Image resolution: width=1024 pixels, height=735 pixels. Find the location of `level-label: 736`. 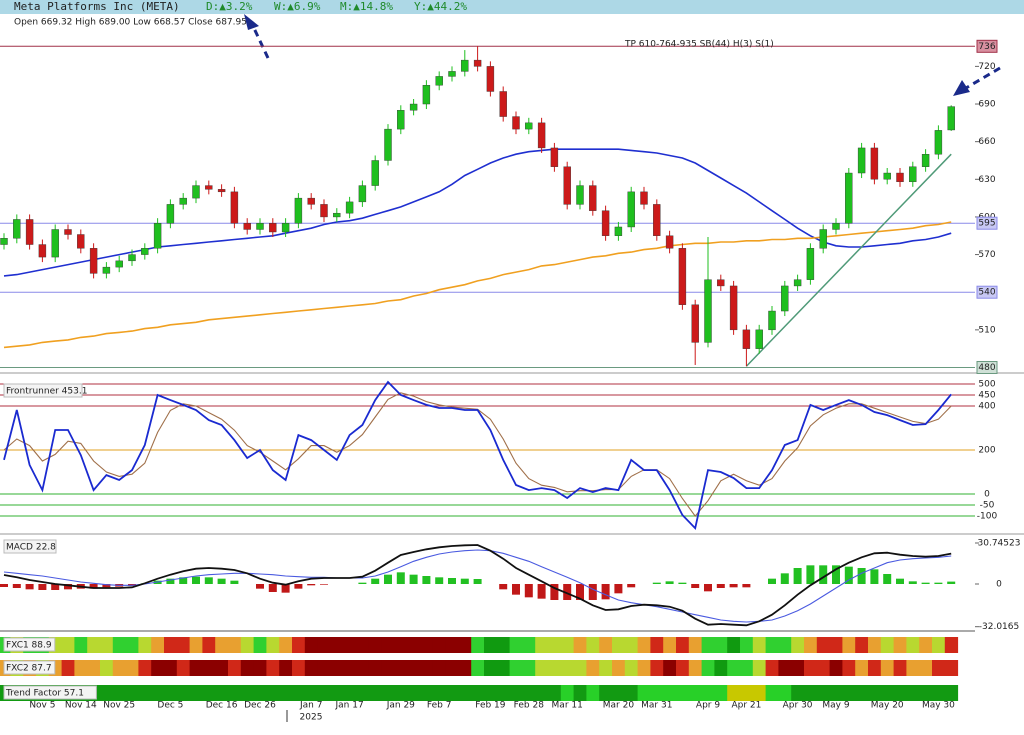

level-label: 736 is located at coordinates (986, 47).